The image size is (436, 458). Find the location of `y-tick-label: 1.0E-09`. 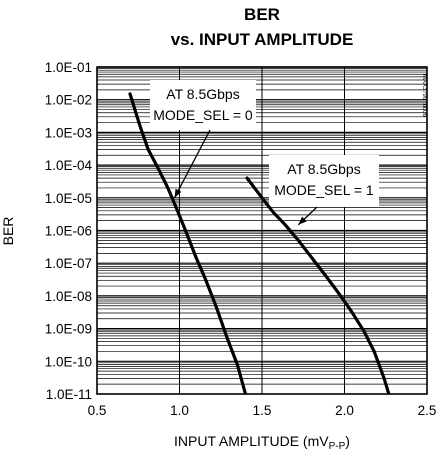

y-tick-label: 1.0E-09 is located at coordinates (68, 329).